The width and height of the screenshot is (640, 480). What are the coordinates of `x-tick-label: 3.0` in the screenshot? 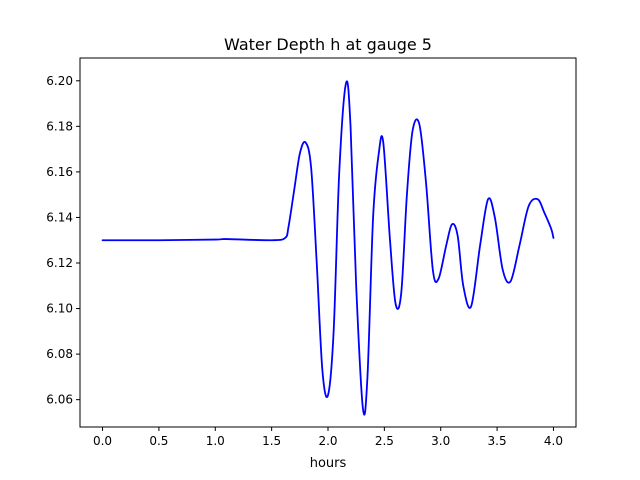 It's located at (440, 441).